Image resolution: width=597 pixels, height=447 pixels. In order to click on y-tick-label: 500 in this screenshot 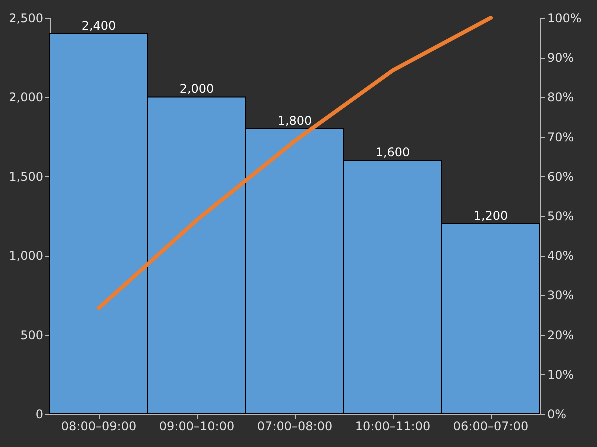, I will do `click(32, 335)`.